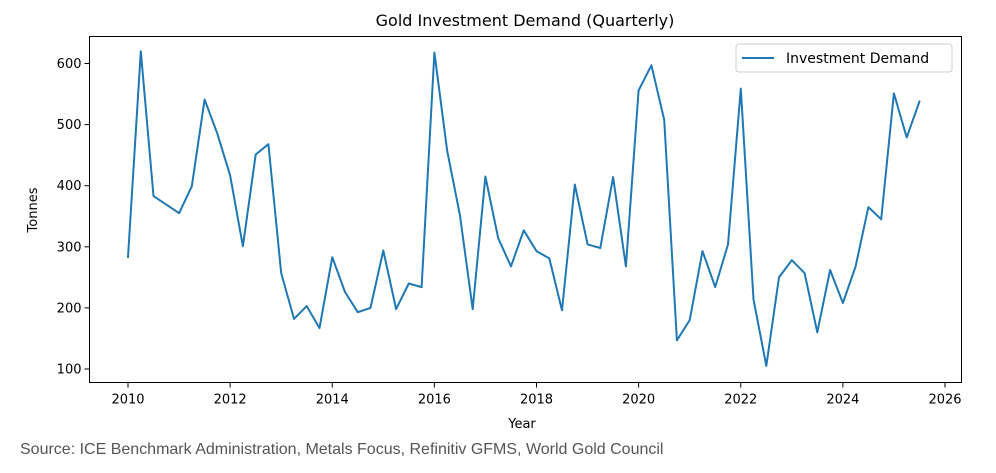 This screenshot has width=996, height=473. I want to click on y-tick-label: 100, so click(69, 370).